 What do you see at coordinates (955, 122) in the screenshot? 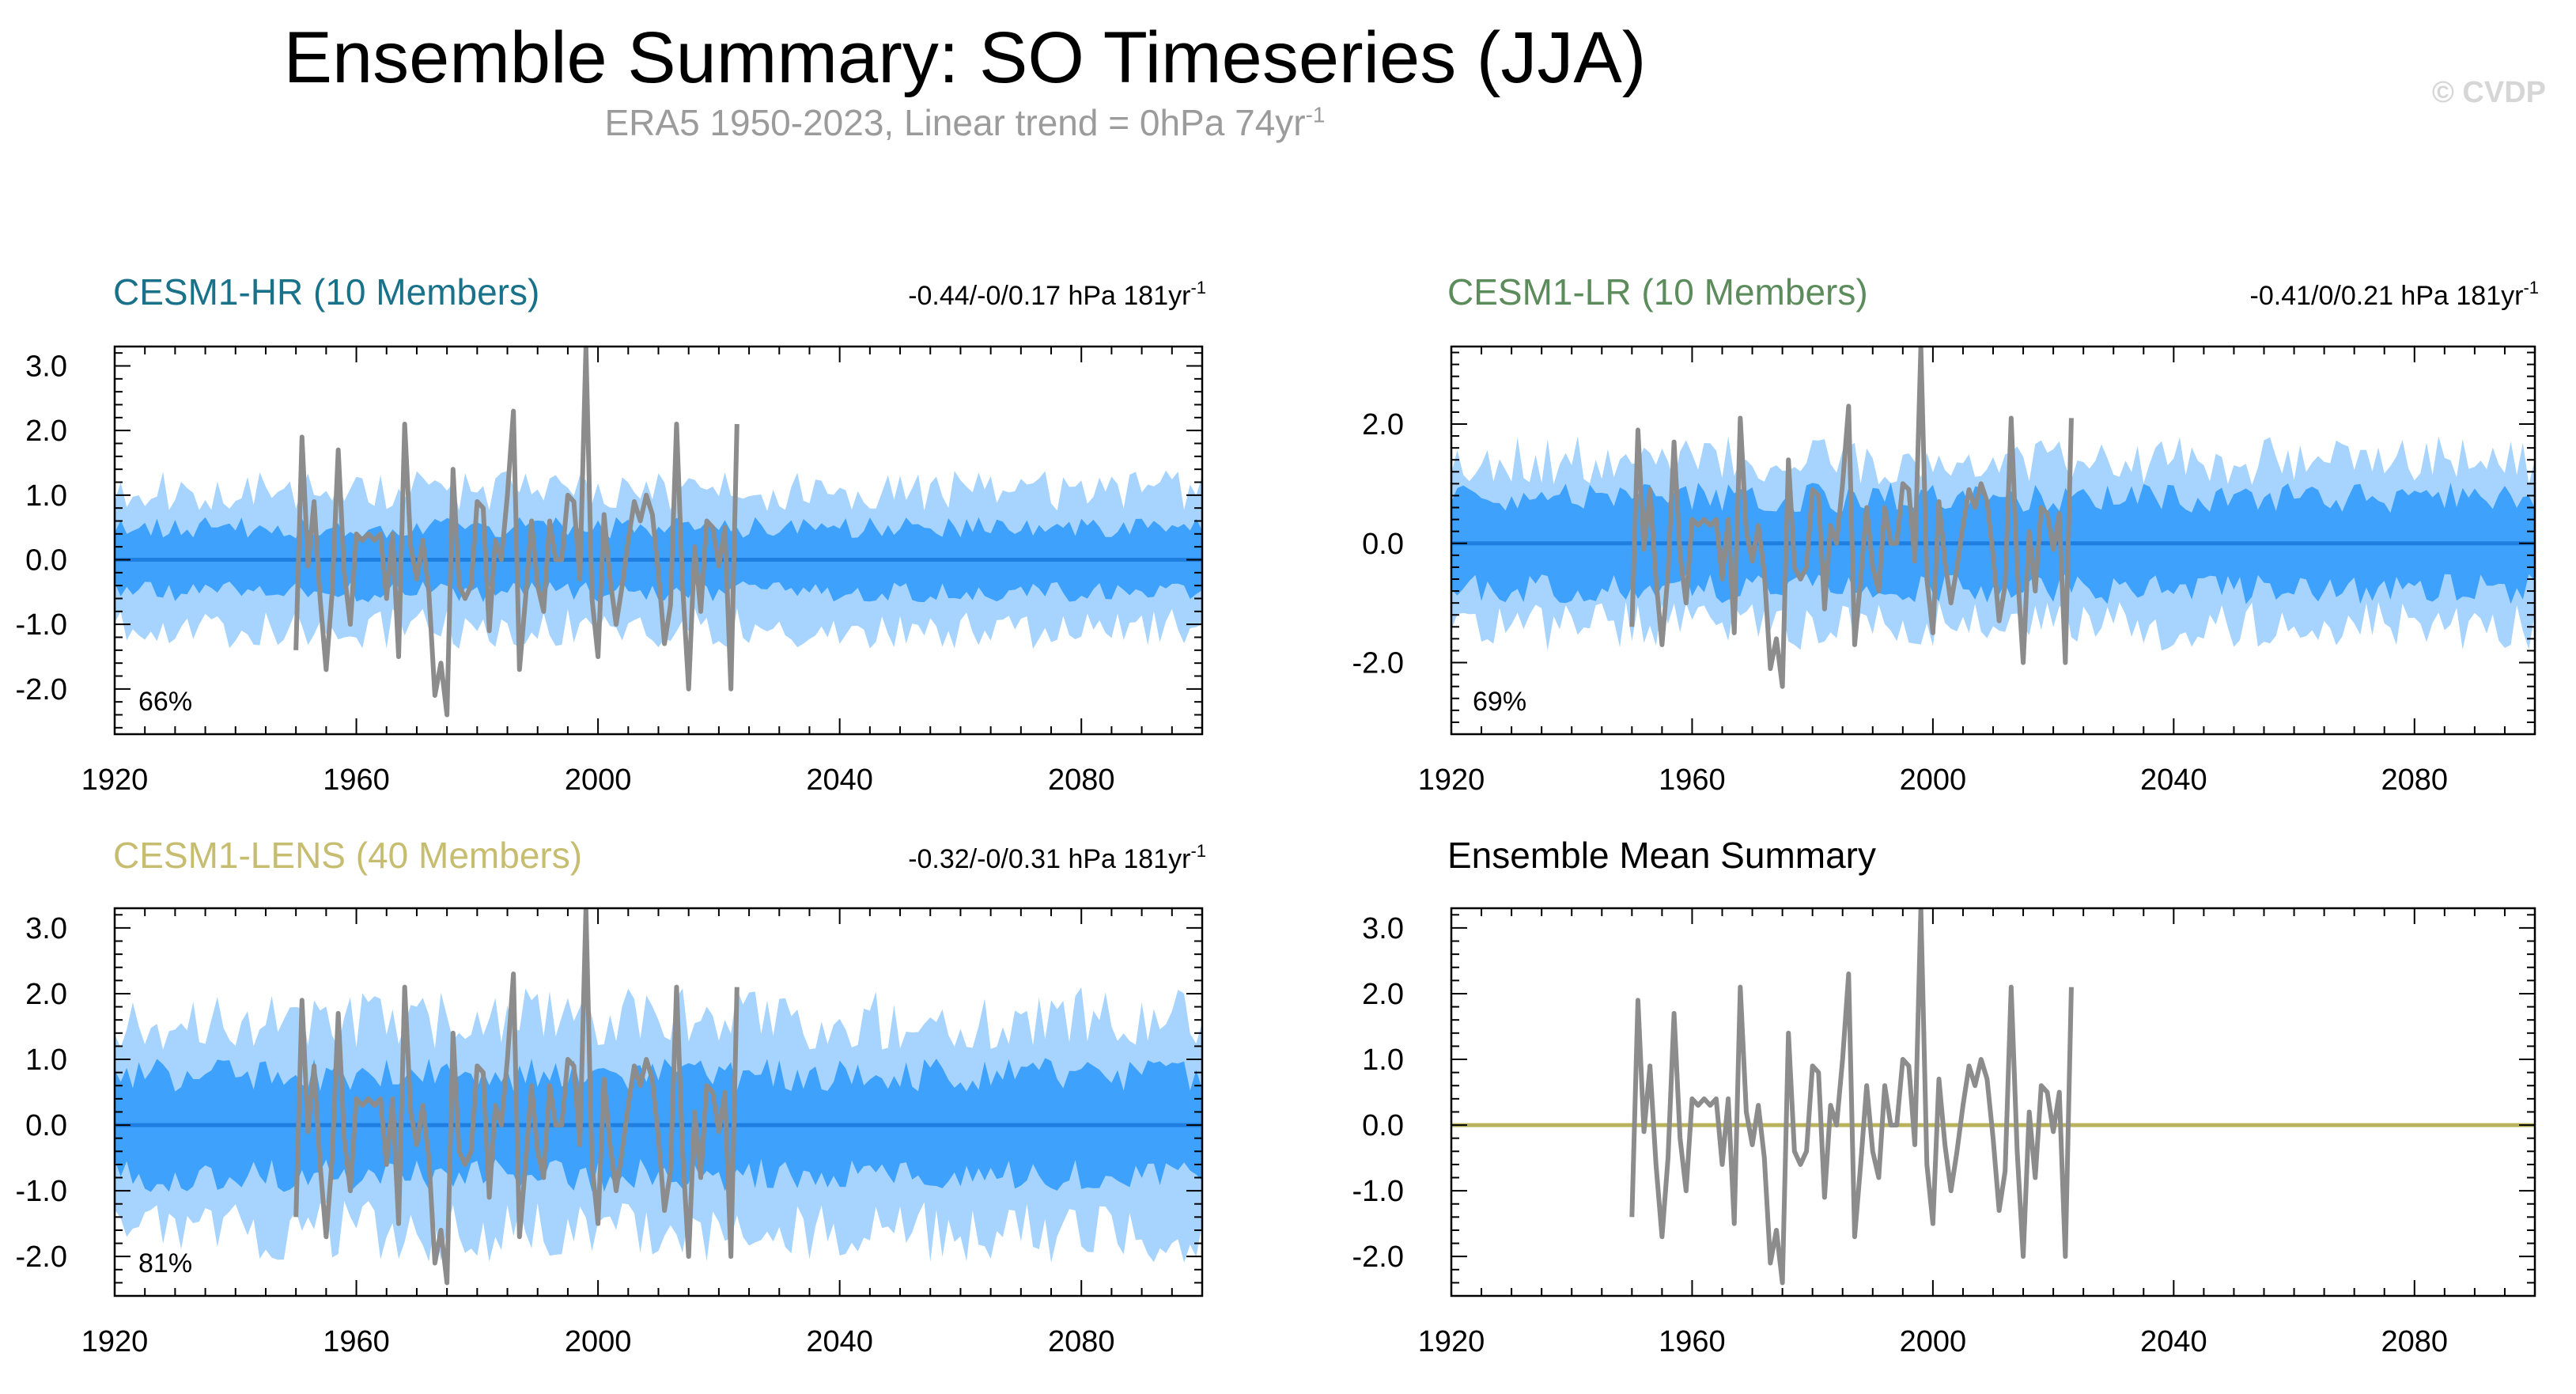
I see `subtitle-text: ERA5 1950-2023, Linear trend = 0hPa 74yr` at bounding box center [955, 122].